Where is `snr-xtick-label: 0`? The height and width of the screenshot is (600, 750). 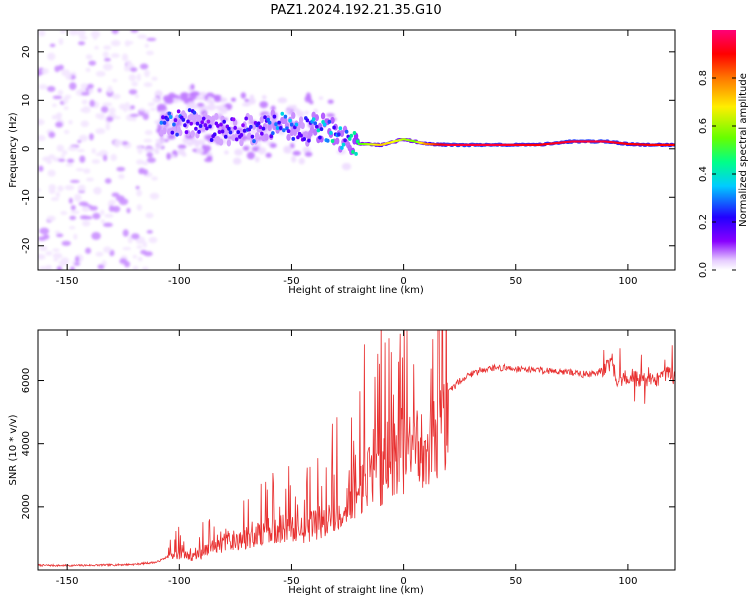
snr-xtick-label: 0 is located at coordinates (403, 581).